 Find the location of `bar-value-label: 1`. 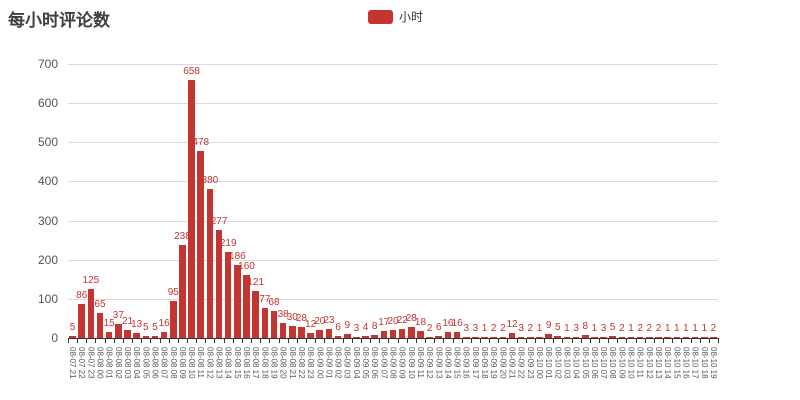

bar-value-label: 1 is located at coordinates (677, 328).